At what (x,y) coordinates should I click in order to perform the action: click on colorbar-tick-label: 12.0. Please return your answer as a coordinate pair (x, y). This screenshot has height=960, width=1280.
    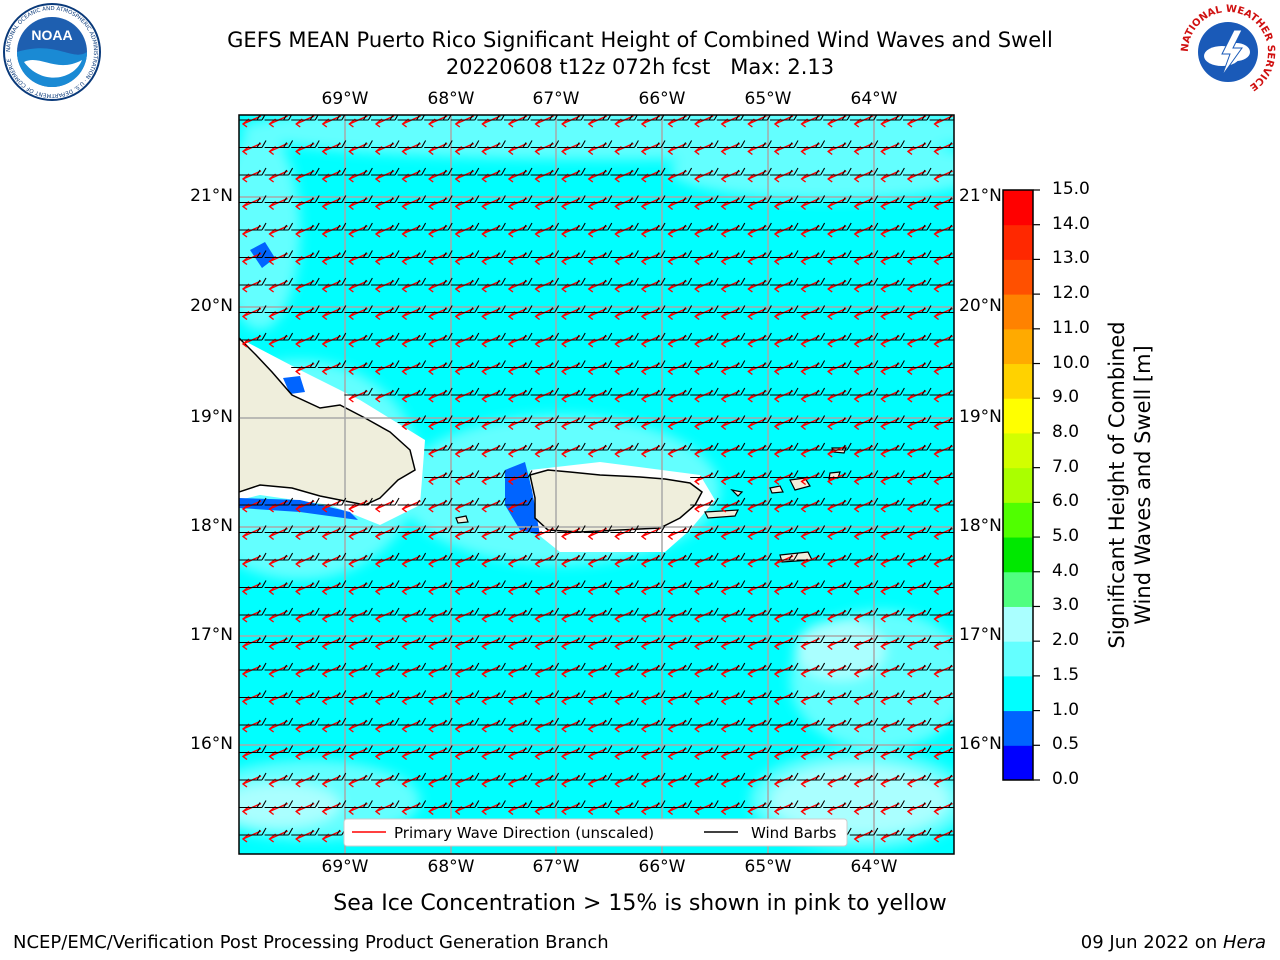
    Looking at the image, I should click on (1071, 293).